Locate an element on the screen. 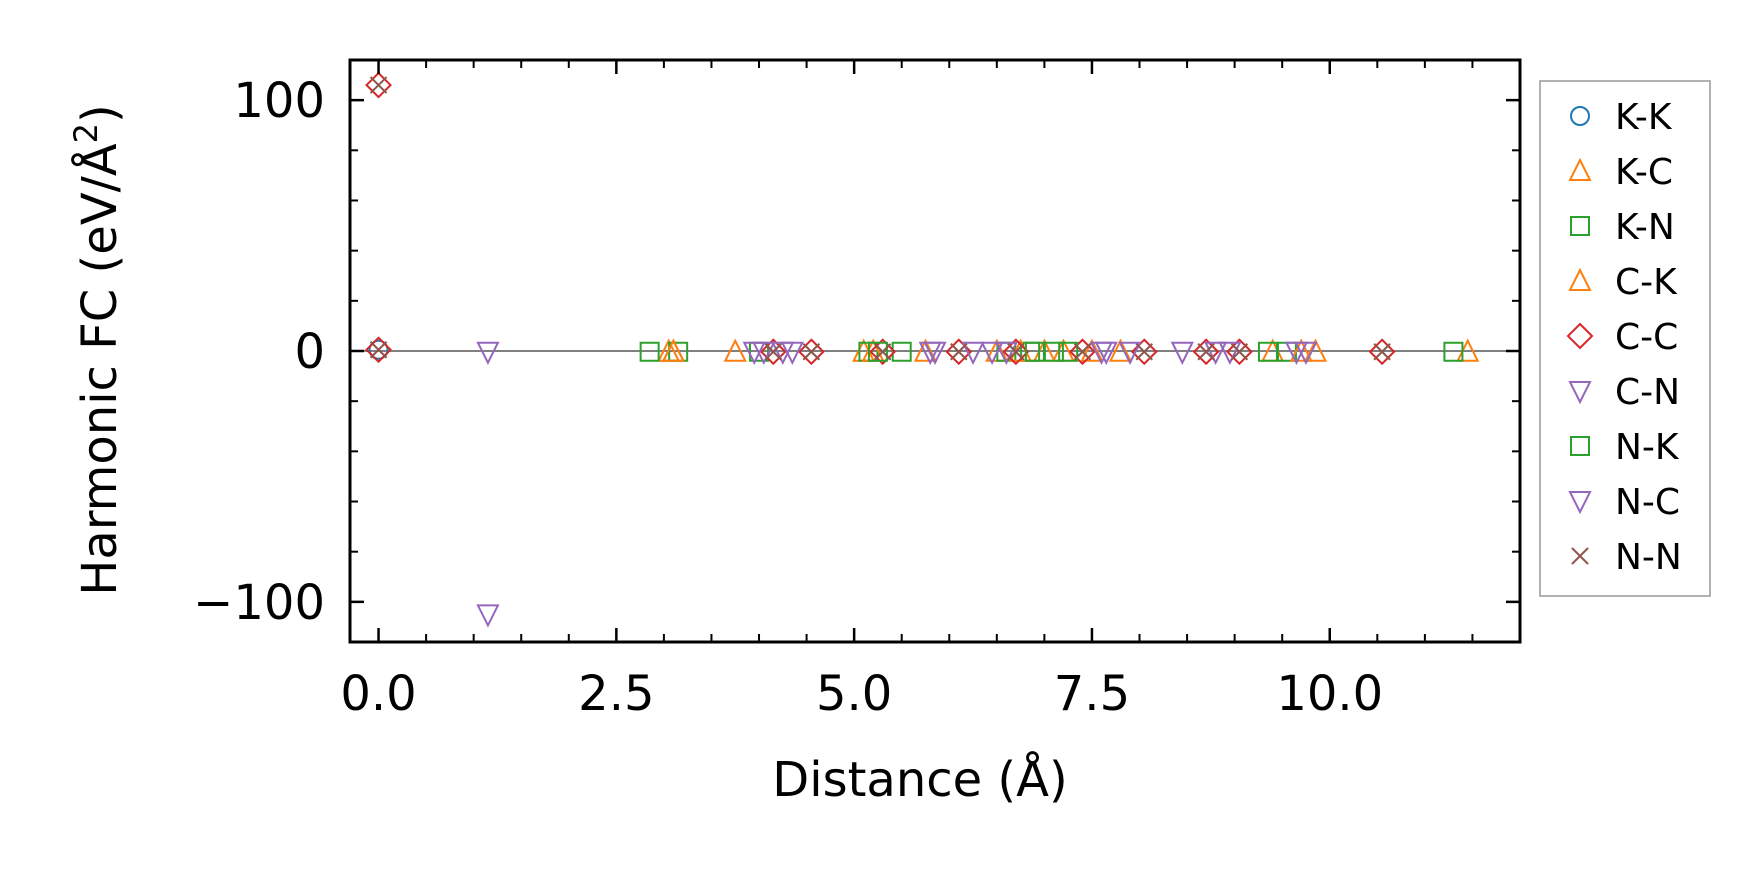 This screenshot has height=883, width=1761. legend-label: C-N is located at coordinates (1647, 392).